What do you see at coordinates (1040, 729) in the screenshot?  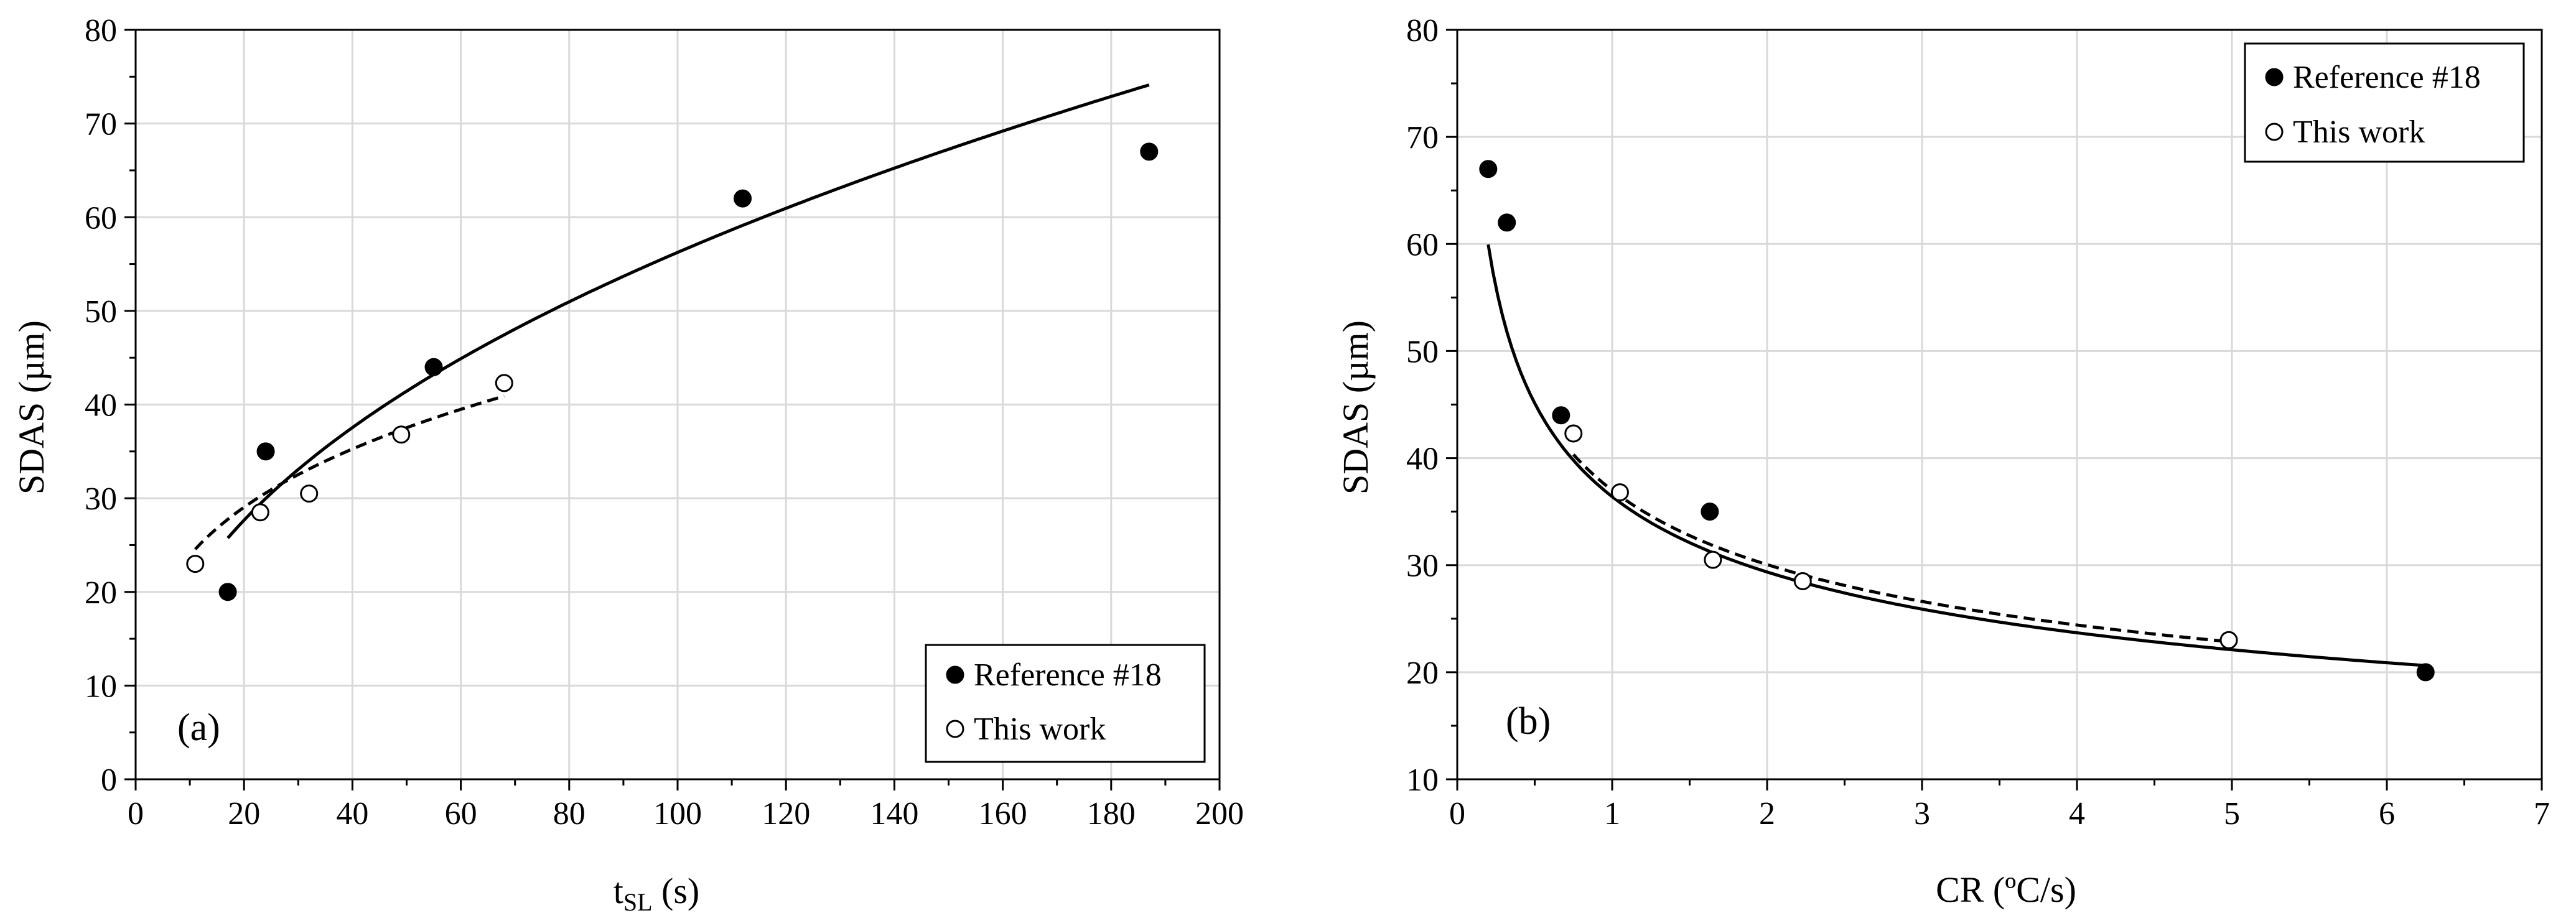 I see `panel-a-legend-label-this-work: This work` at bounding box center [1040, 729].